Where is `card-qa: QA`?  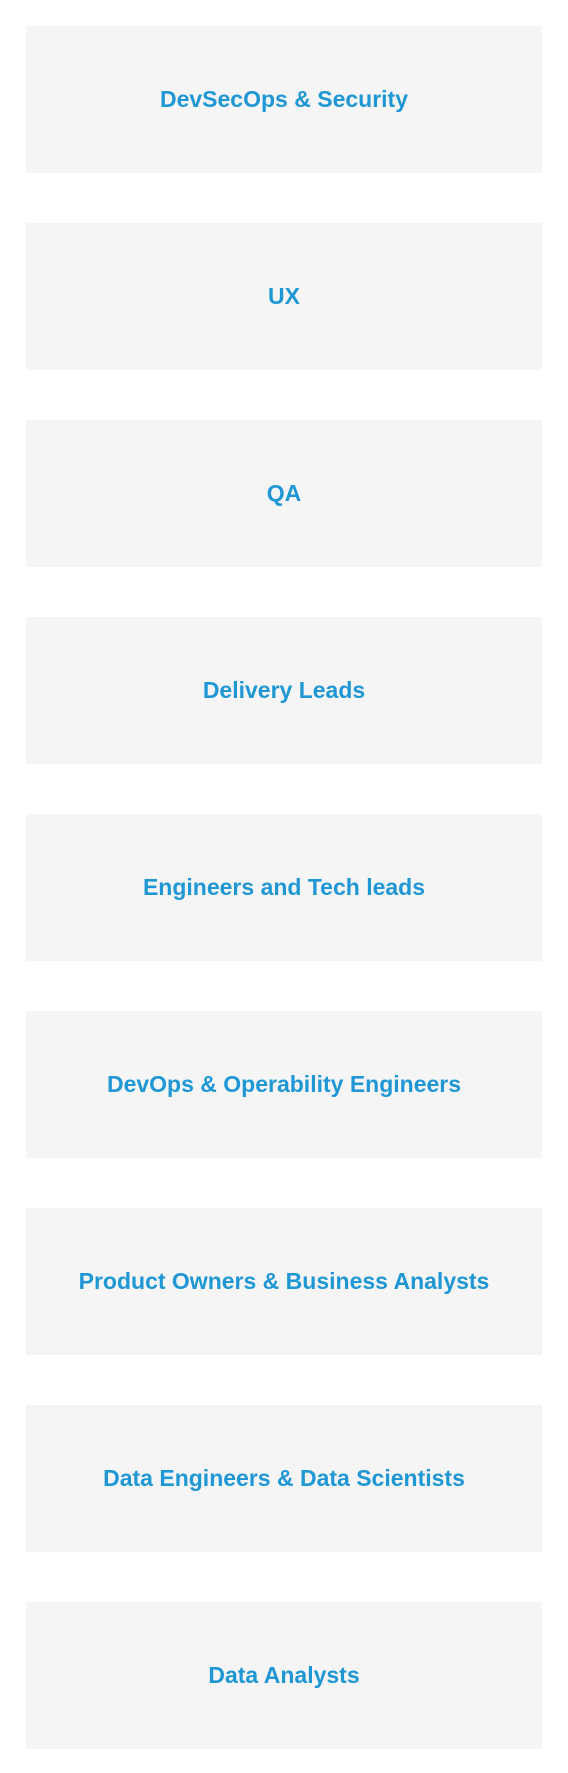
card-qa: QA is located at coordinates (284, 493).